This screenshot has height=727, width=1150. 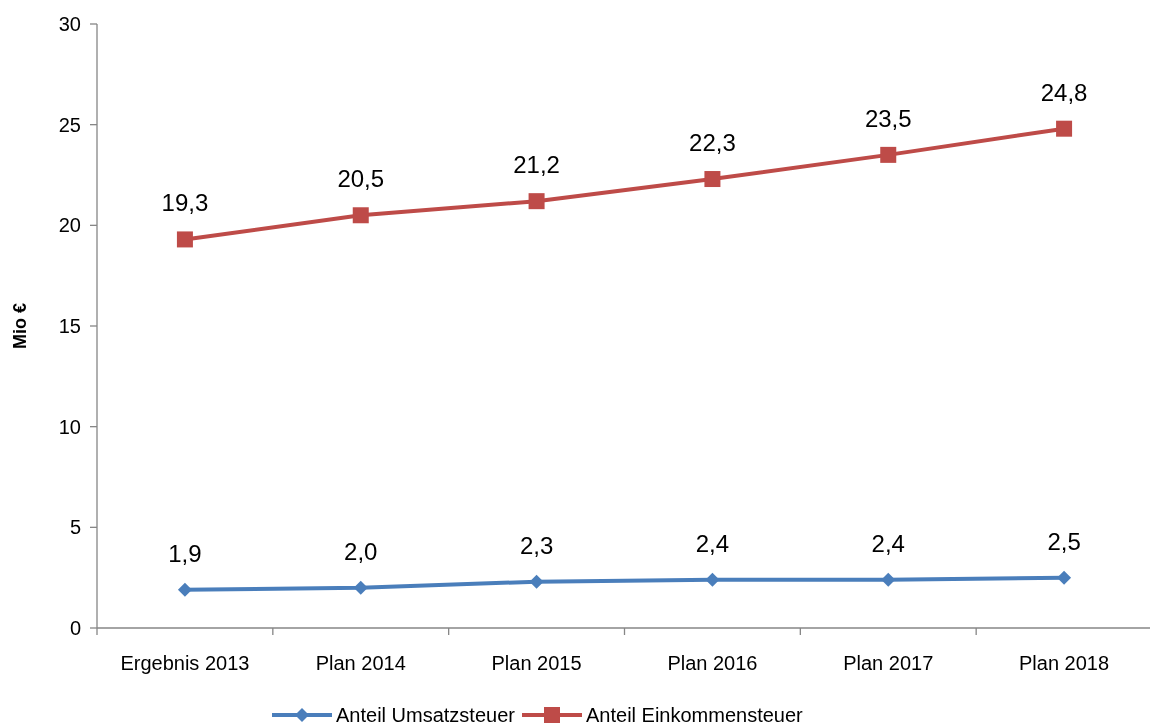 I want to click on data-label: 2,5, so click(x=1064, y=541).